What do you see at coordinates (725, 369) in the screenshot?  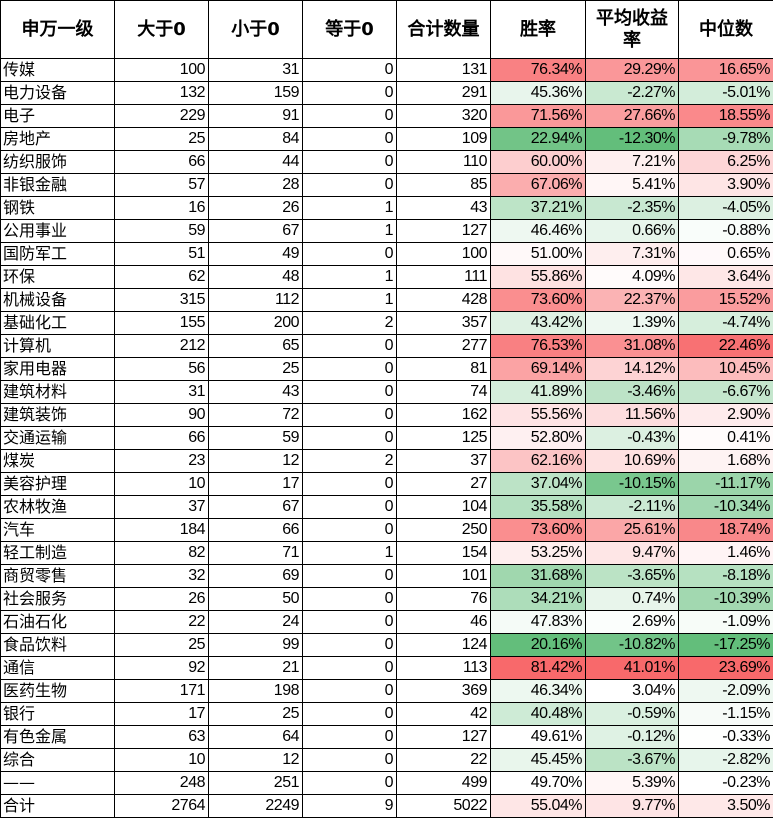 I see `value-cell: 10.45%` at bounding box center [725, 369].